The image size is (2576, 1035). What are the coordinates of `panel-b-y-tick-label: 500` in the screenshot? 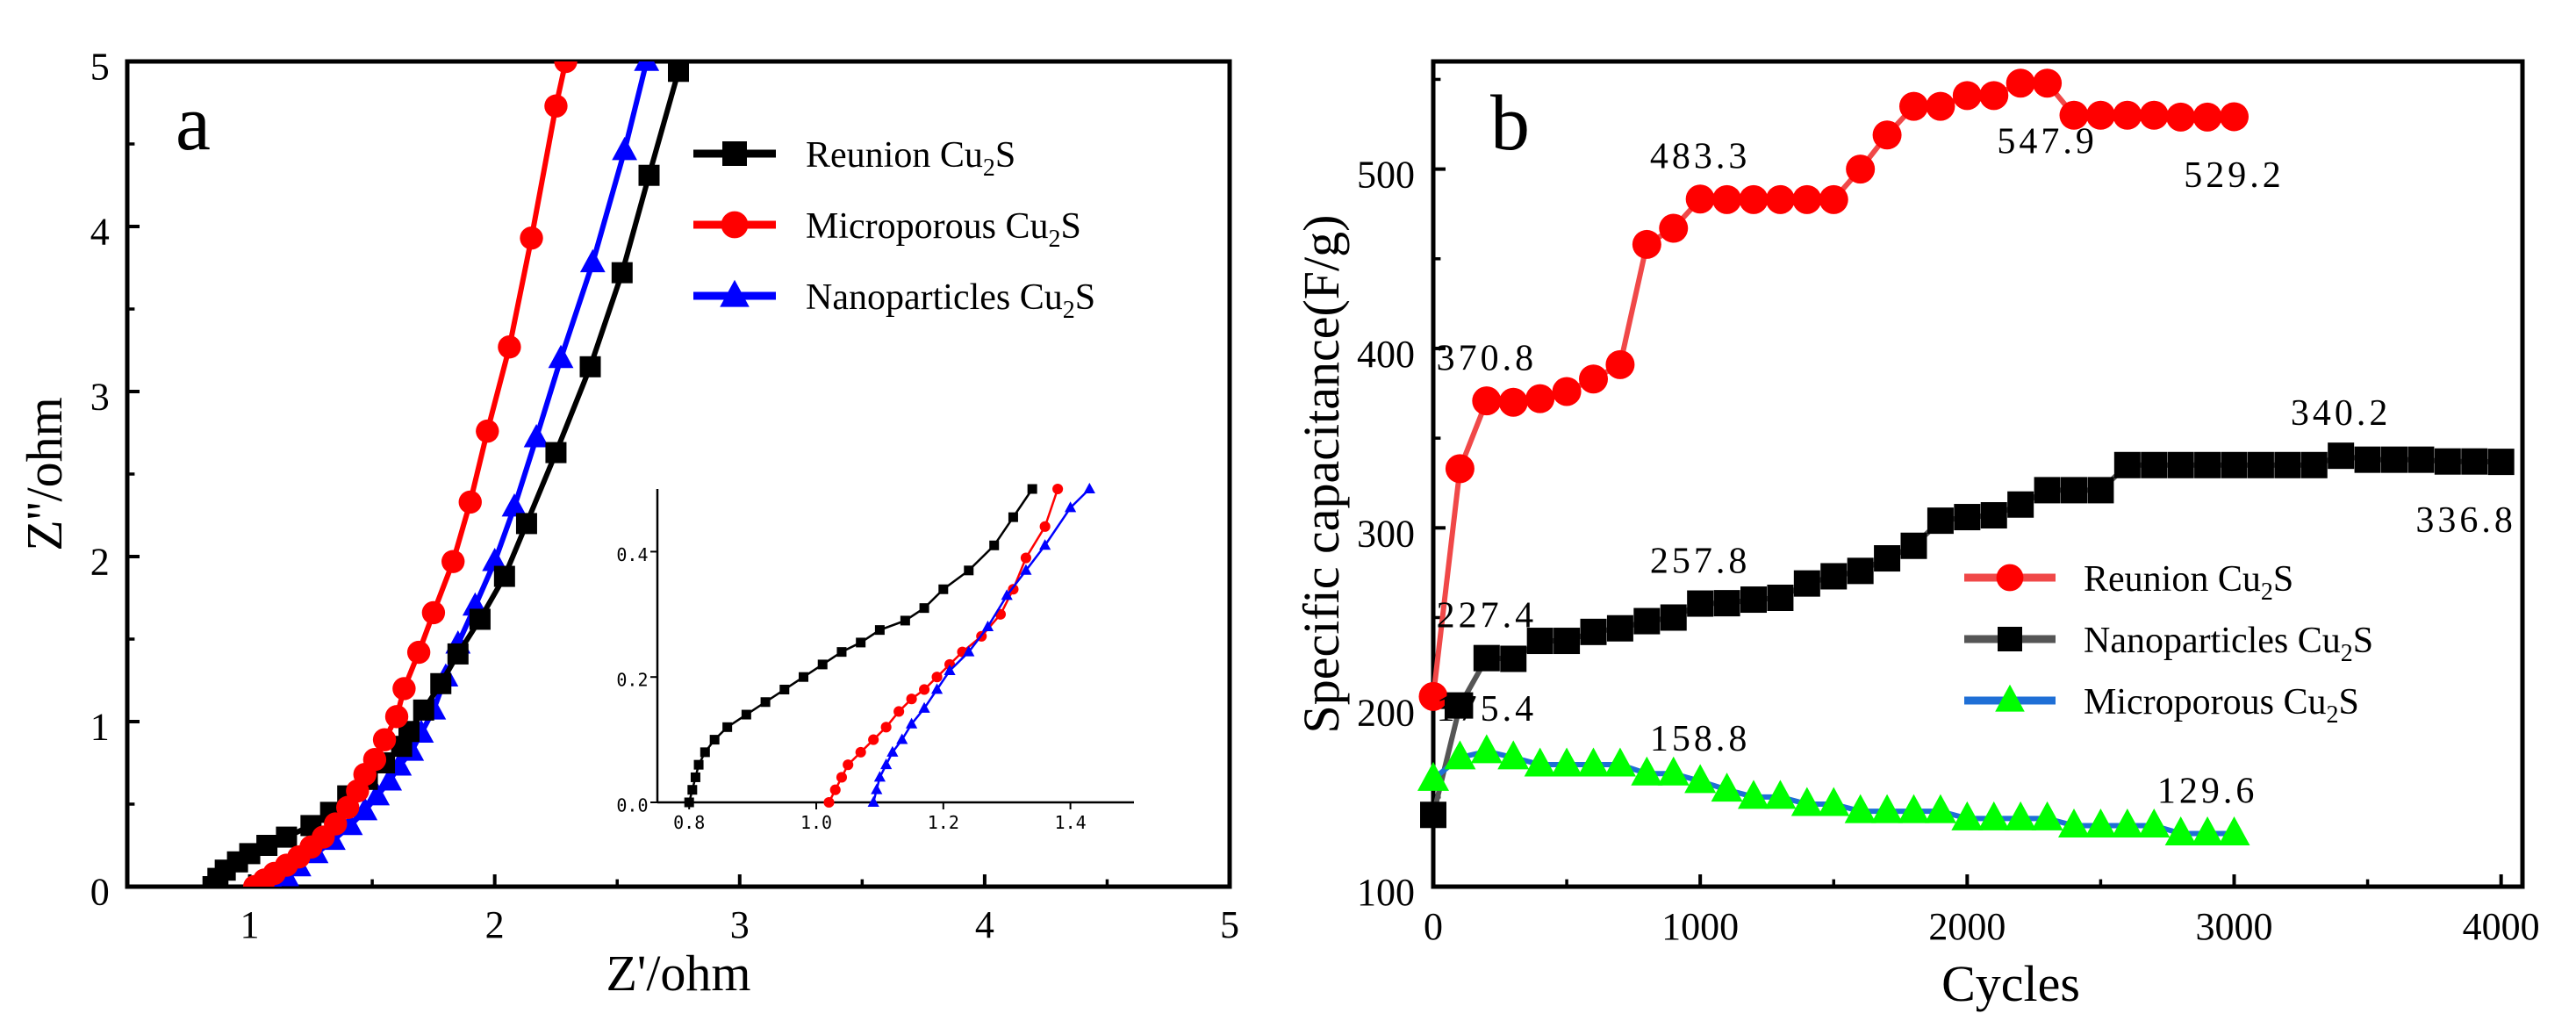 It's located at (1386, 175).